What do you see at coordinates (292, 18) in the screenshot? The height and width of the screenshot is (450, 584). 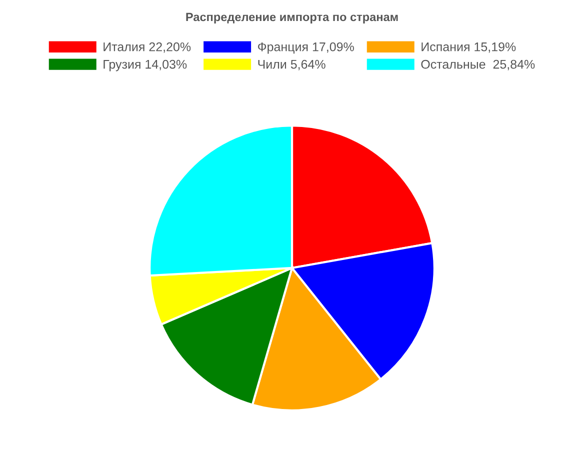 I see `chart-title: Распределение импорта по странам` at bounding box center [292, 18].